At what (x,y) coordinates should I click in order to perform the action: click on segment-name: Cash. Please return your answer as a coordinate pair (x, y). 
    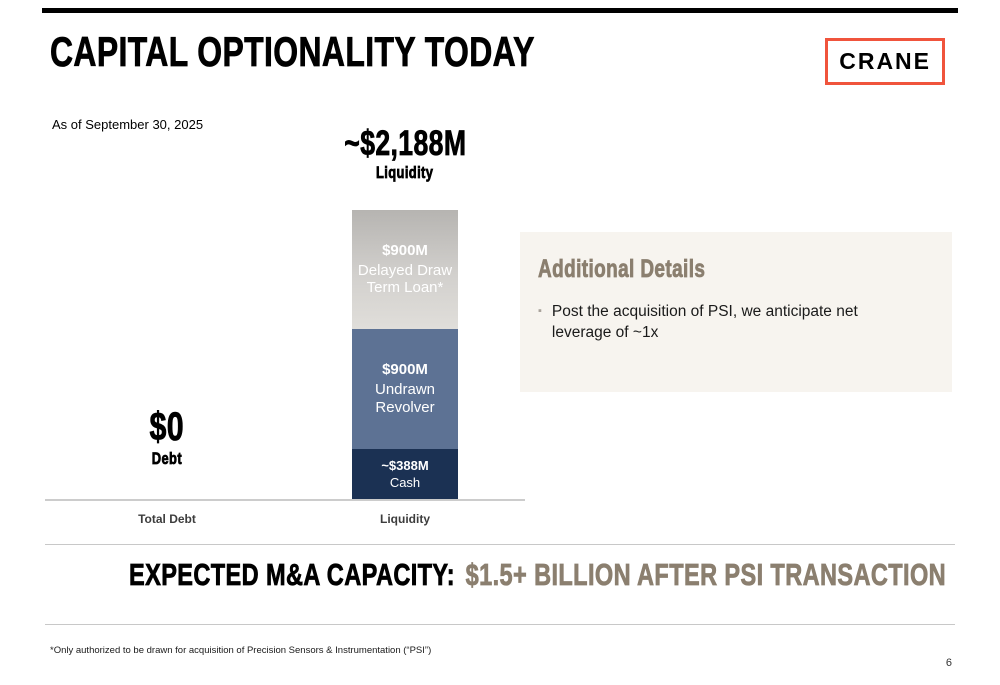
    Looking at the image, I should click on (405, 483).